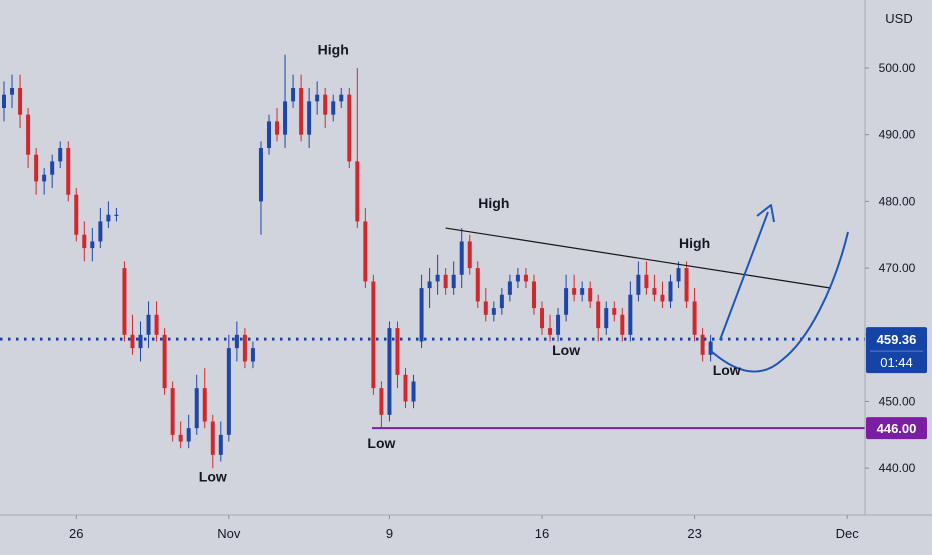 The height and width of the screenshot is (555, 932). What do you see at coordinates (897, 339) in the screenshot?
I see `price-badge-value: 459.36` at bounding box center [897, 339].